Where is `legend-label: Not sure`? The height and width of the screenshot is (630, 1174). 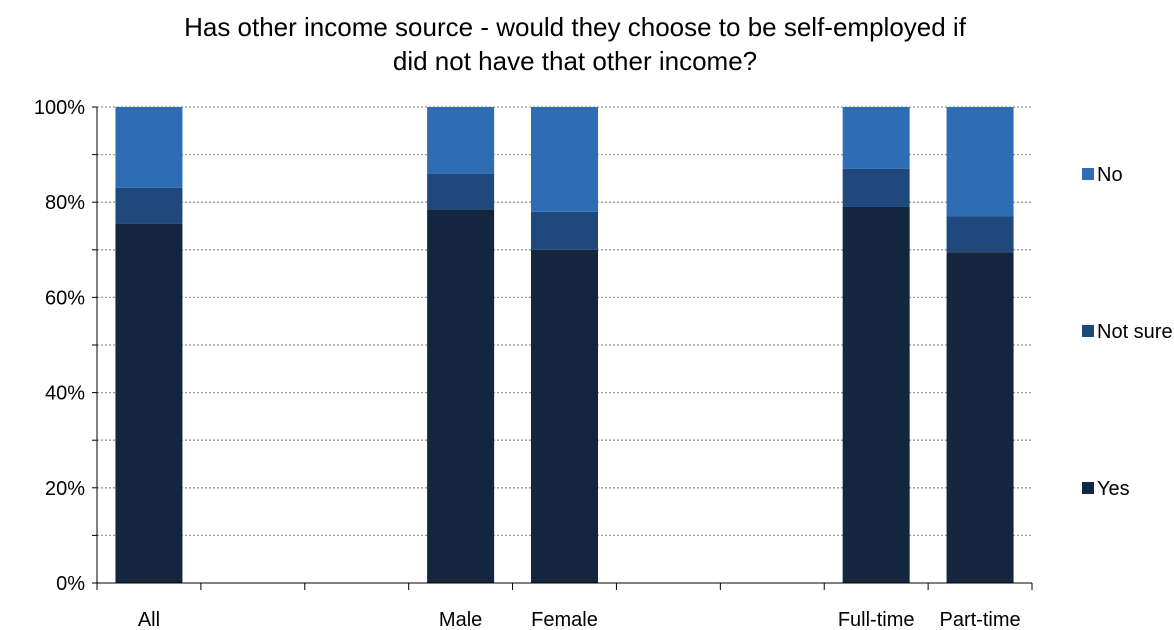
legend-label: Not sure is located at coordinates (1135, 332).